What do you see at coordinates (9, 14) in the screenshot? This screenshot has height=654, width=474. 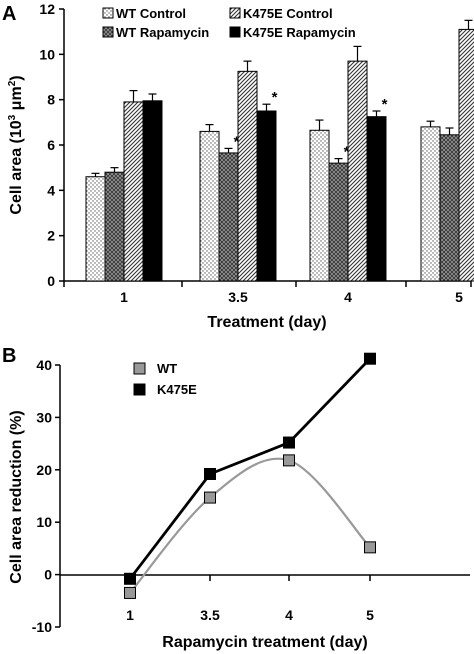 I see `panel-a-letter: A` at bounding box center [9, 14].